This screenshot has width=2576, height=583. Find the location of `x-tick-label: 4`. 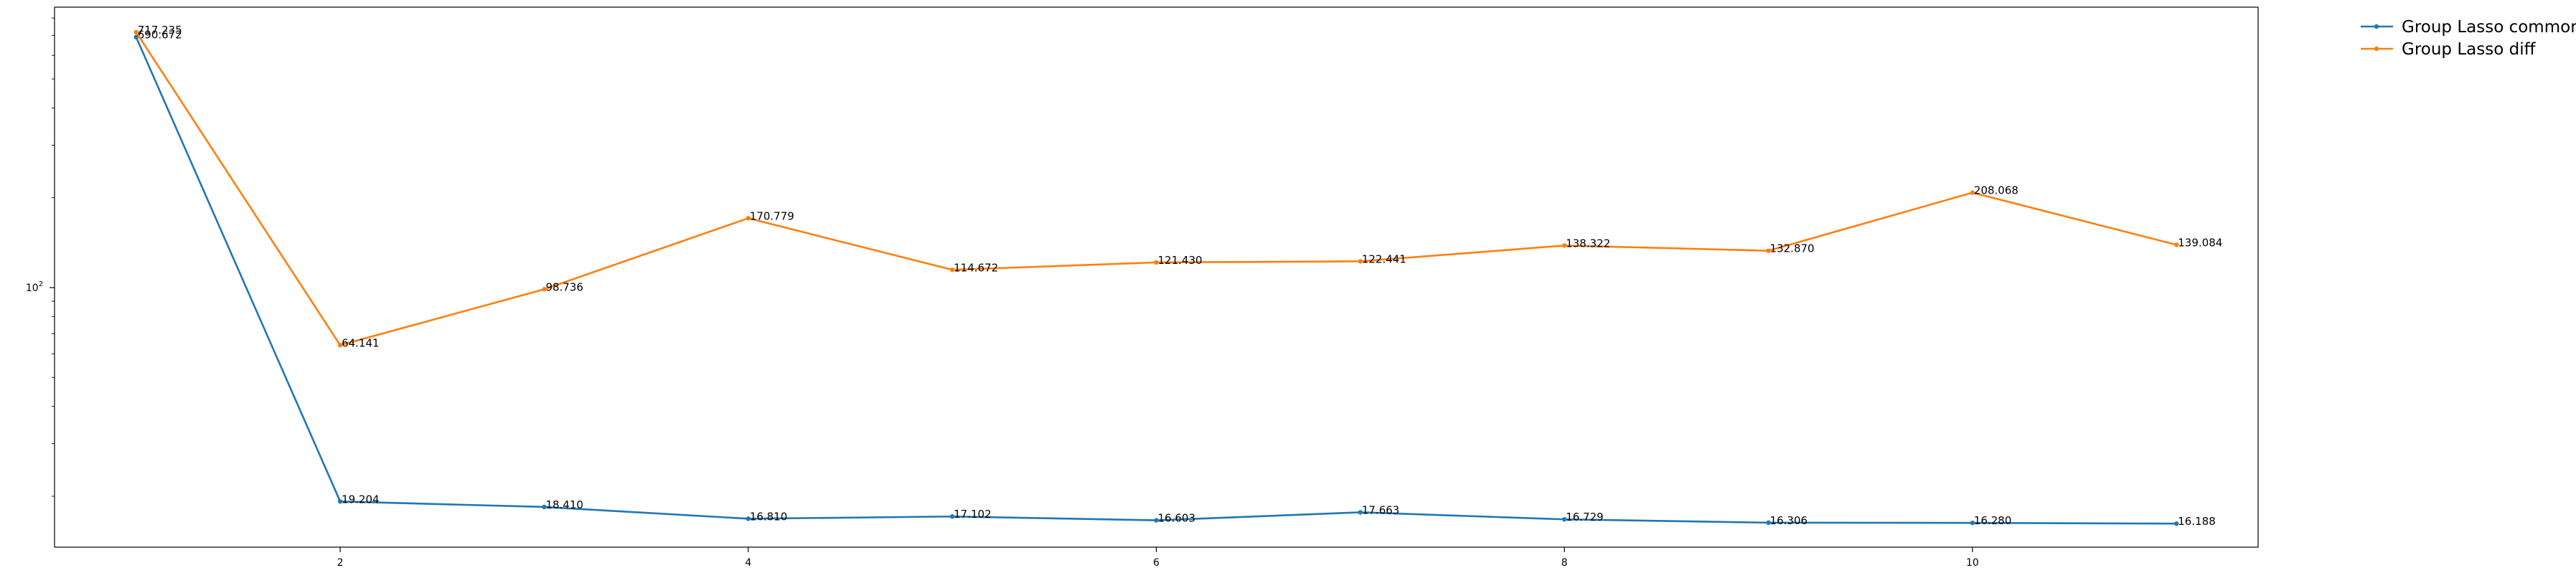

x-tick-label: 4 is located at coordinates (748, 563).